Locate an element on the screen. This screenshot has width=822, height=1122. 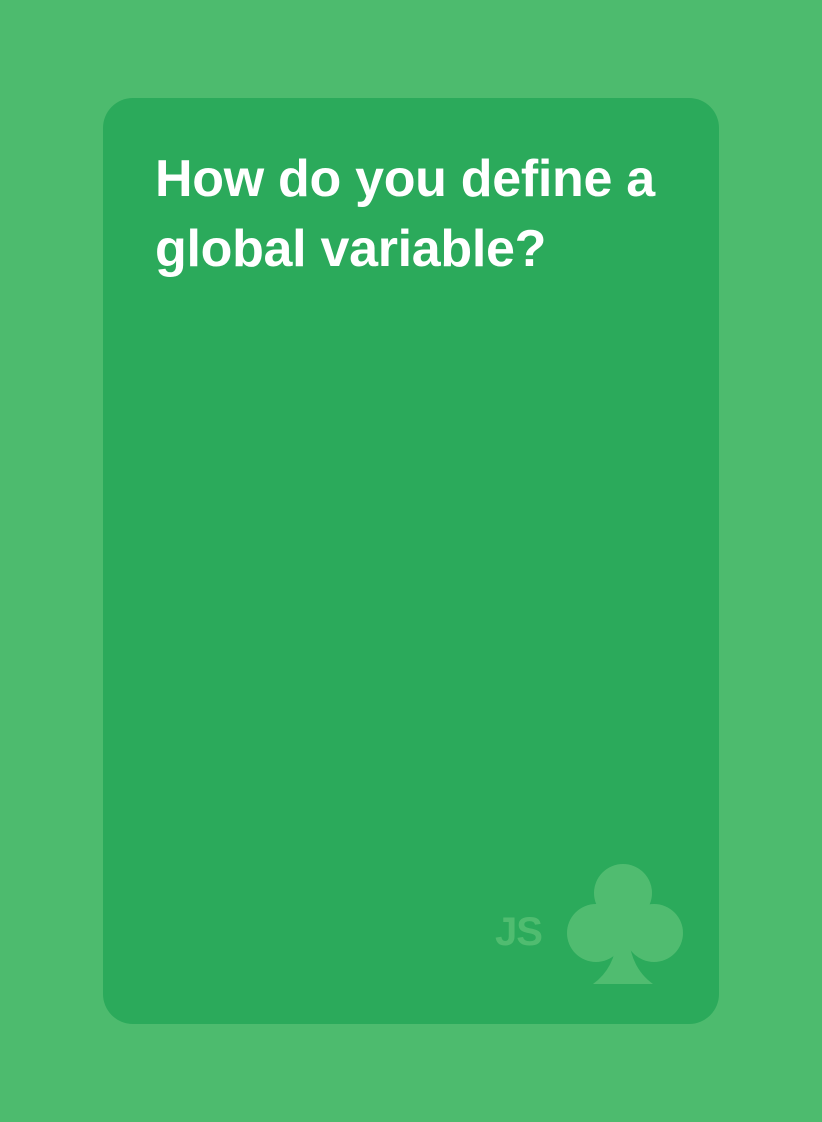
club-icon is located at coordinates (625, 924).